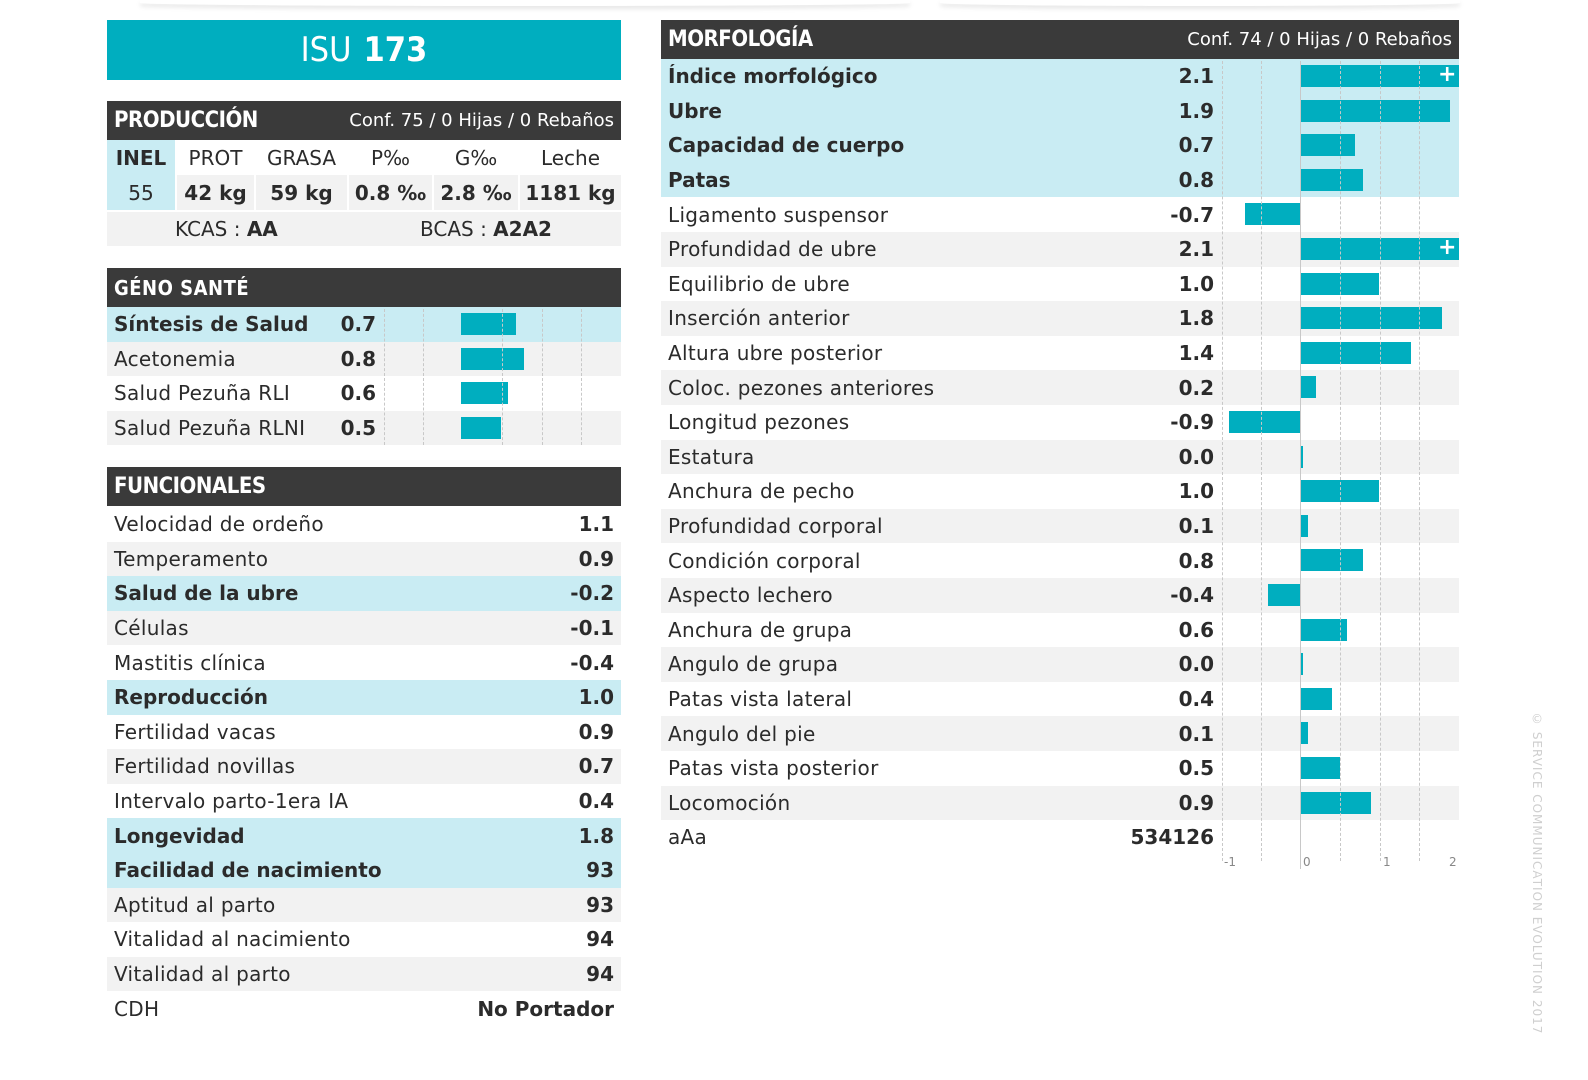 This screenshot has height=1080, width=1588. I want to click on isu-label: ISU, so click(326, 50).